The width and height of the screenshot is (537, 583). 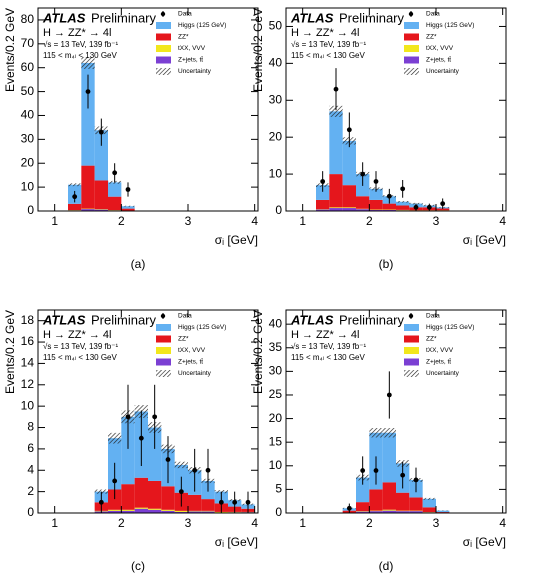 What do you see at coordinates (236, 240) in the screenshot?
I see `x-axis-label: σᵢ [GeV]` at bounding box center [236, 240].